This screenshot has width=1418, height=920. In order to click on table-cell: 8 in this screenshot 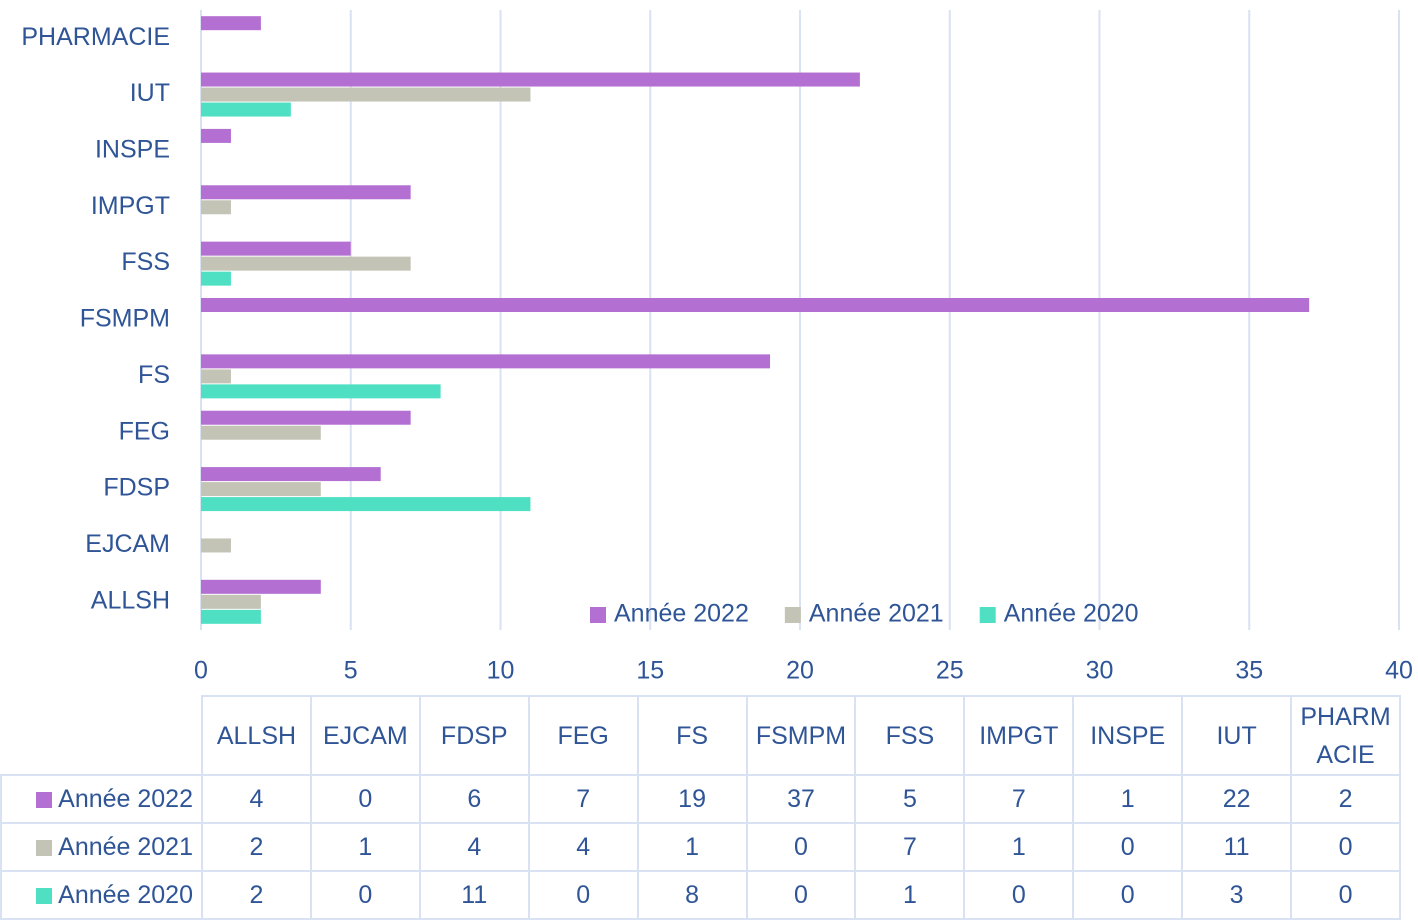, I will do `click(692, 895)`.